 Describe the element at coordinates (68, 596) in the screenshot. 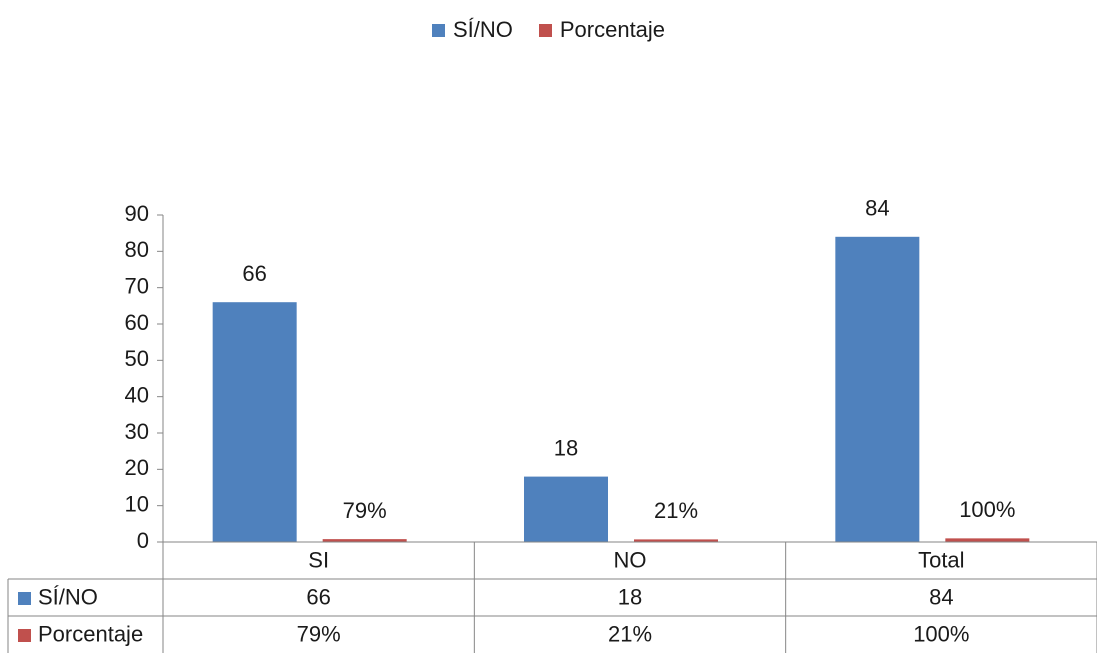

I see `table-row-label-sino: SÍ/NO` at that location.